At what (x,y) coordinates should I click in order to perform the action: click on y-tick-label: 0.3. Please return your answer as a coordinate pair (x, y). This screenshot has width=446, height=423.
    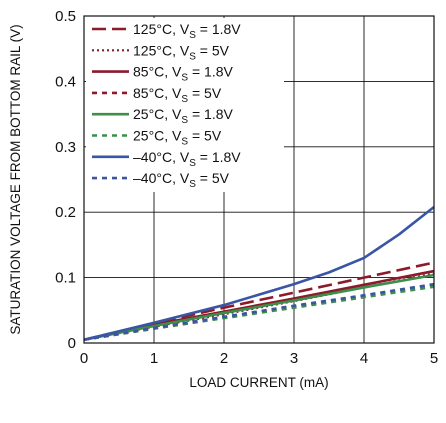
    Looking at the image, I should click on (65, 147).